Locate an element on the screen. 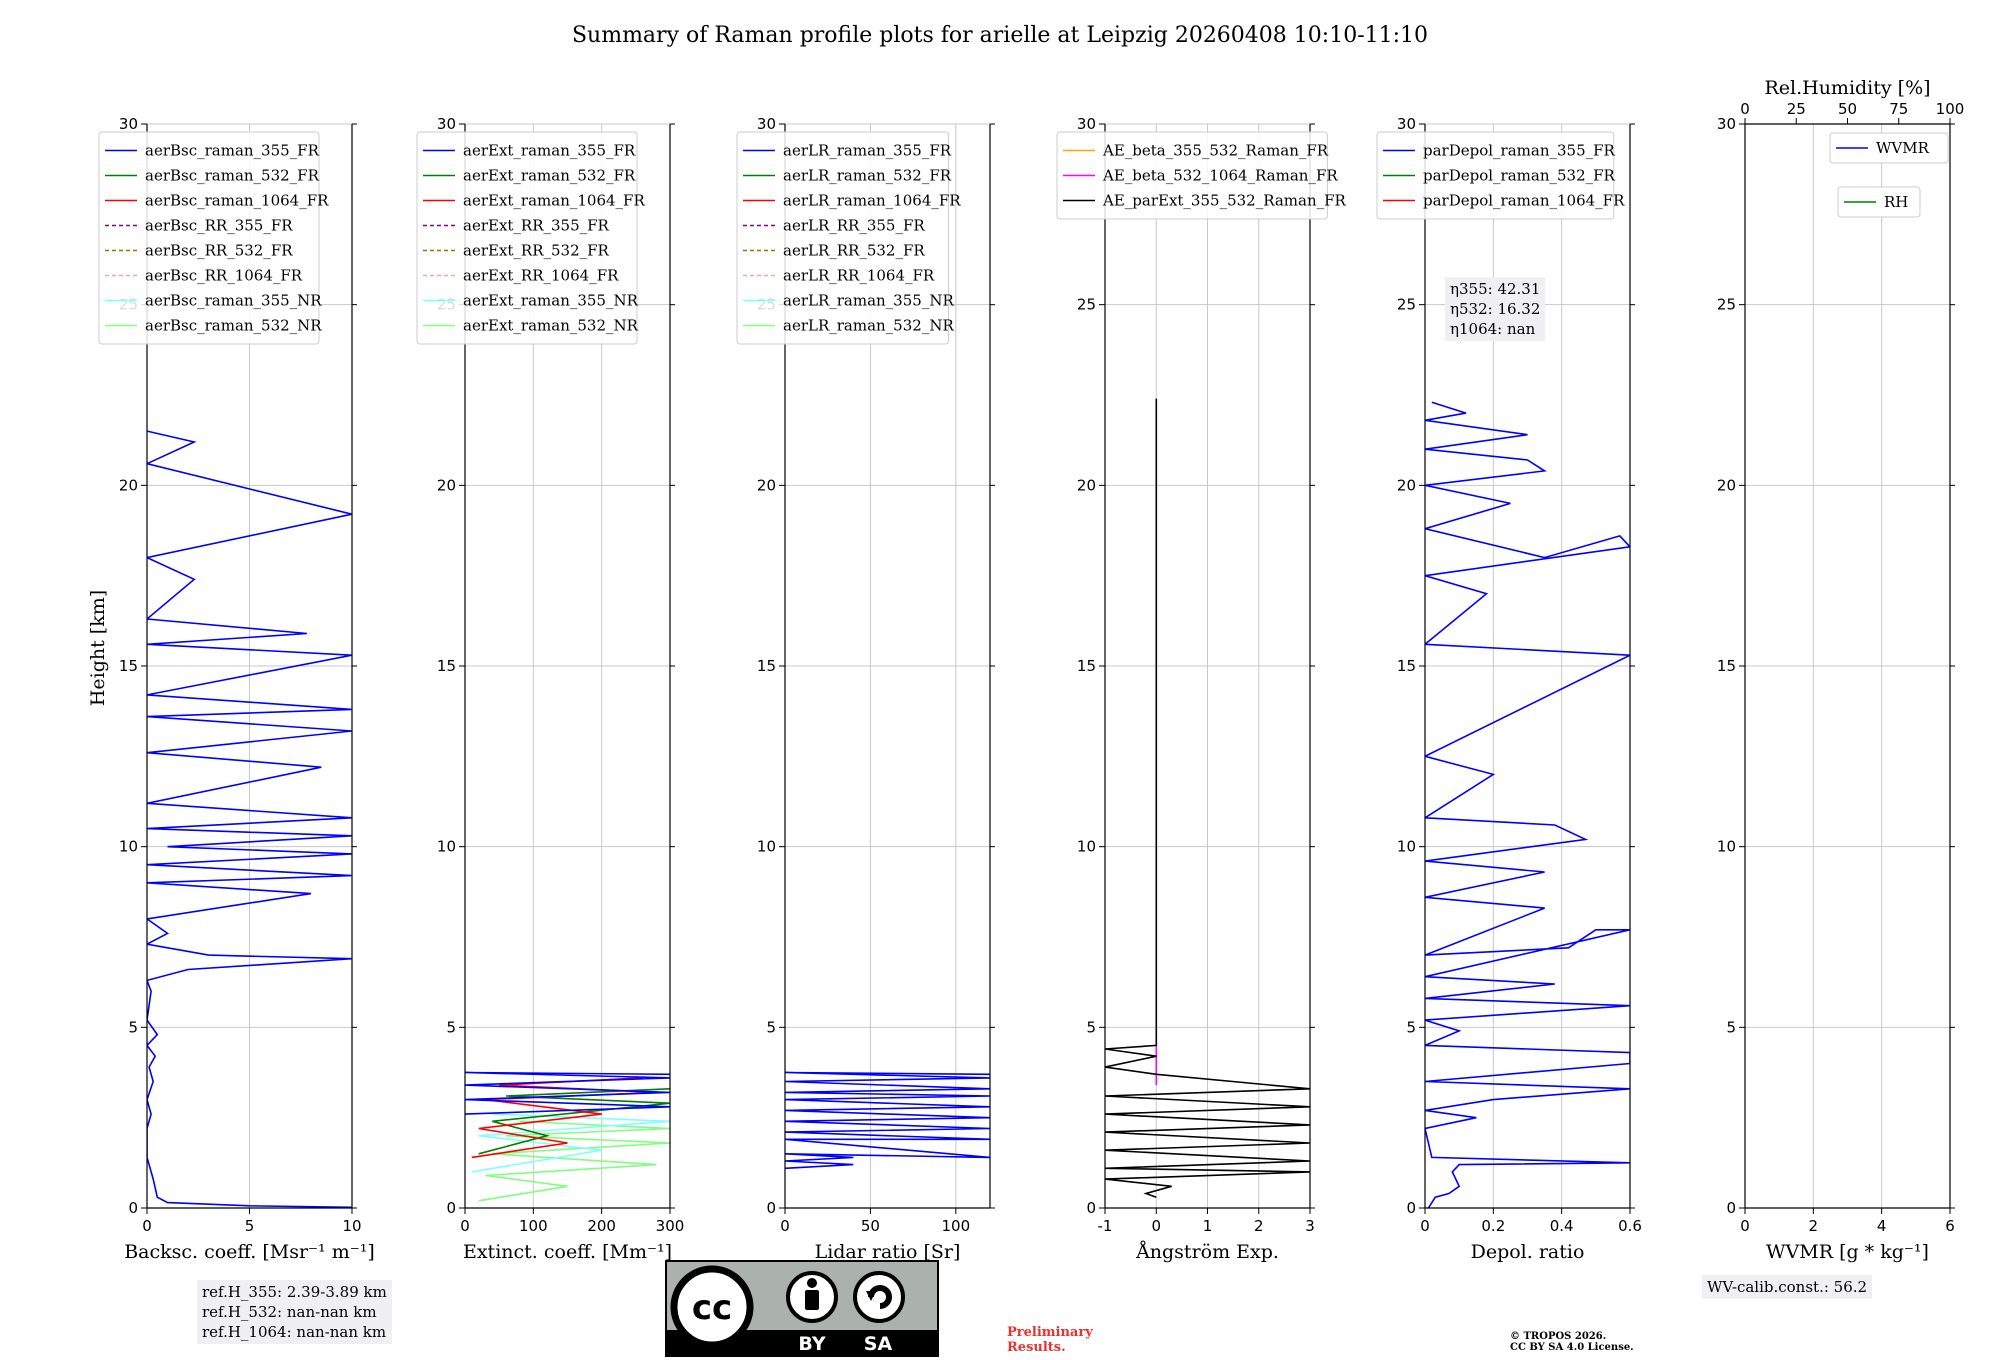  legend-label: aerBsc_raman_355_FR is located at coordinates (232, 151).